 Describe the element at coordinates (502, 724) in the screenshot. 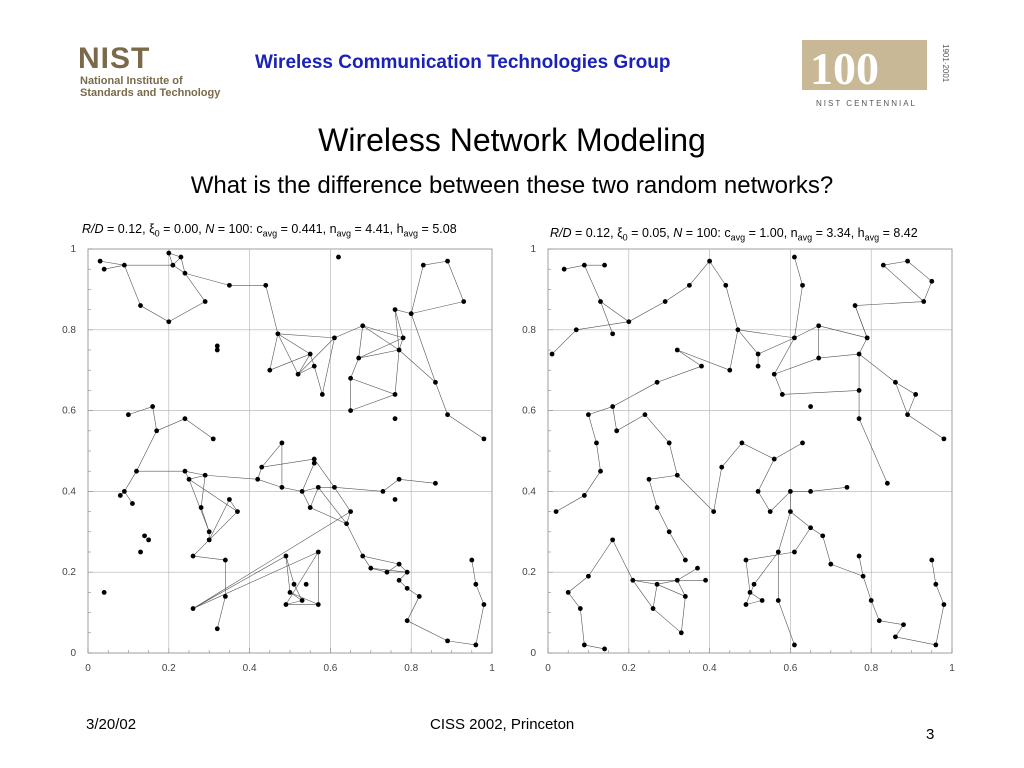

I see `footer-conference: CISS 2002, Princeton` at that location.